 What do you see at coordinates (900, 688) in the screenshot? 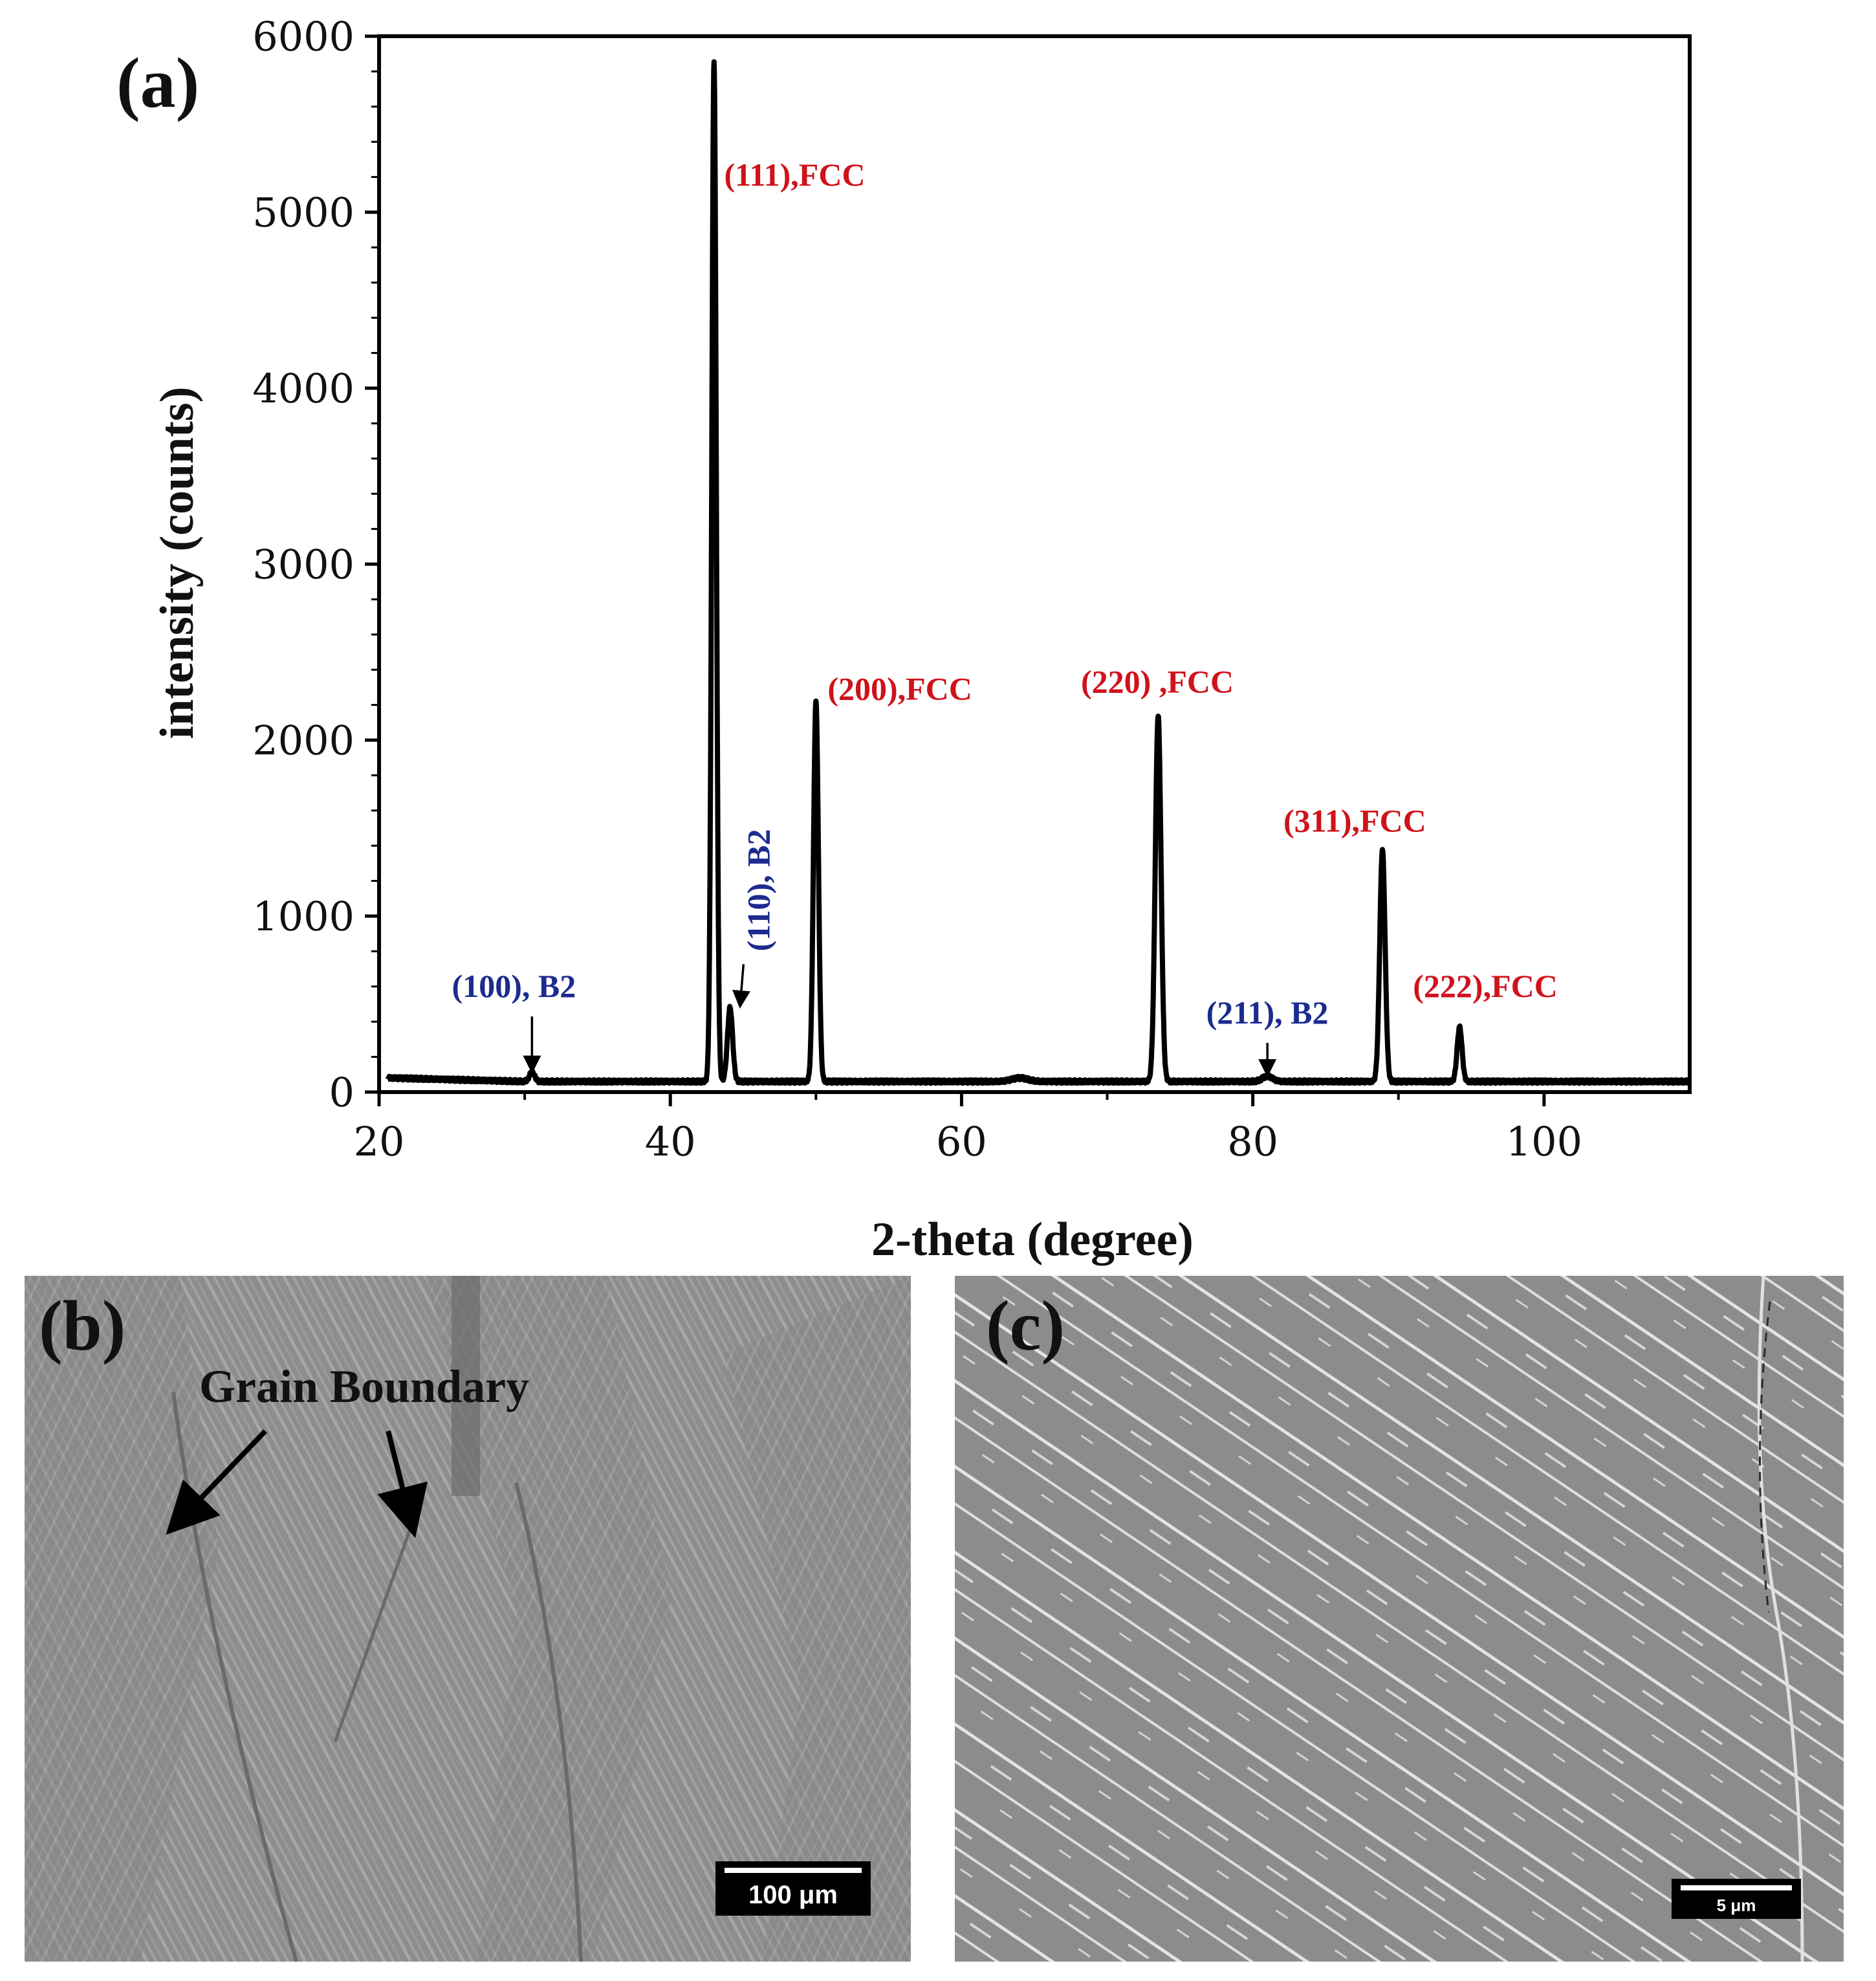
I see `peak-label: (200),FCC` at bounding box center [900, 688].